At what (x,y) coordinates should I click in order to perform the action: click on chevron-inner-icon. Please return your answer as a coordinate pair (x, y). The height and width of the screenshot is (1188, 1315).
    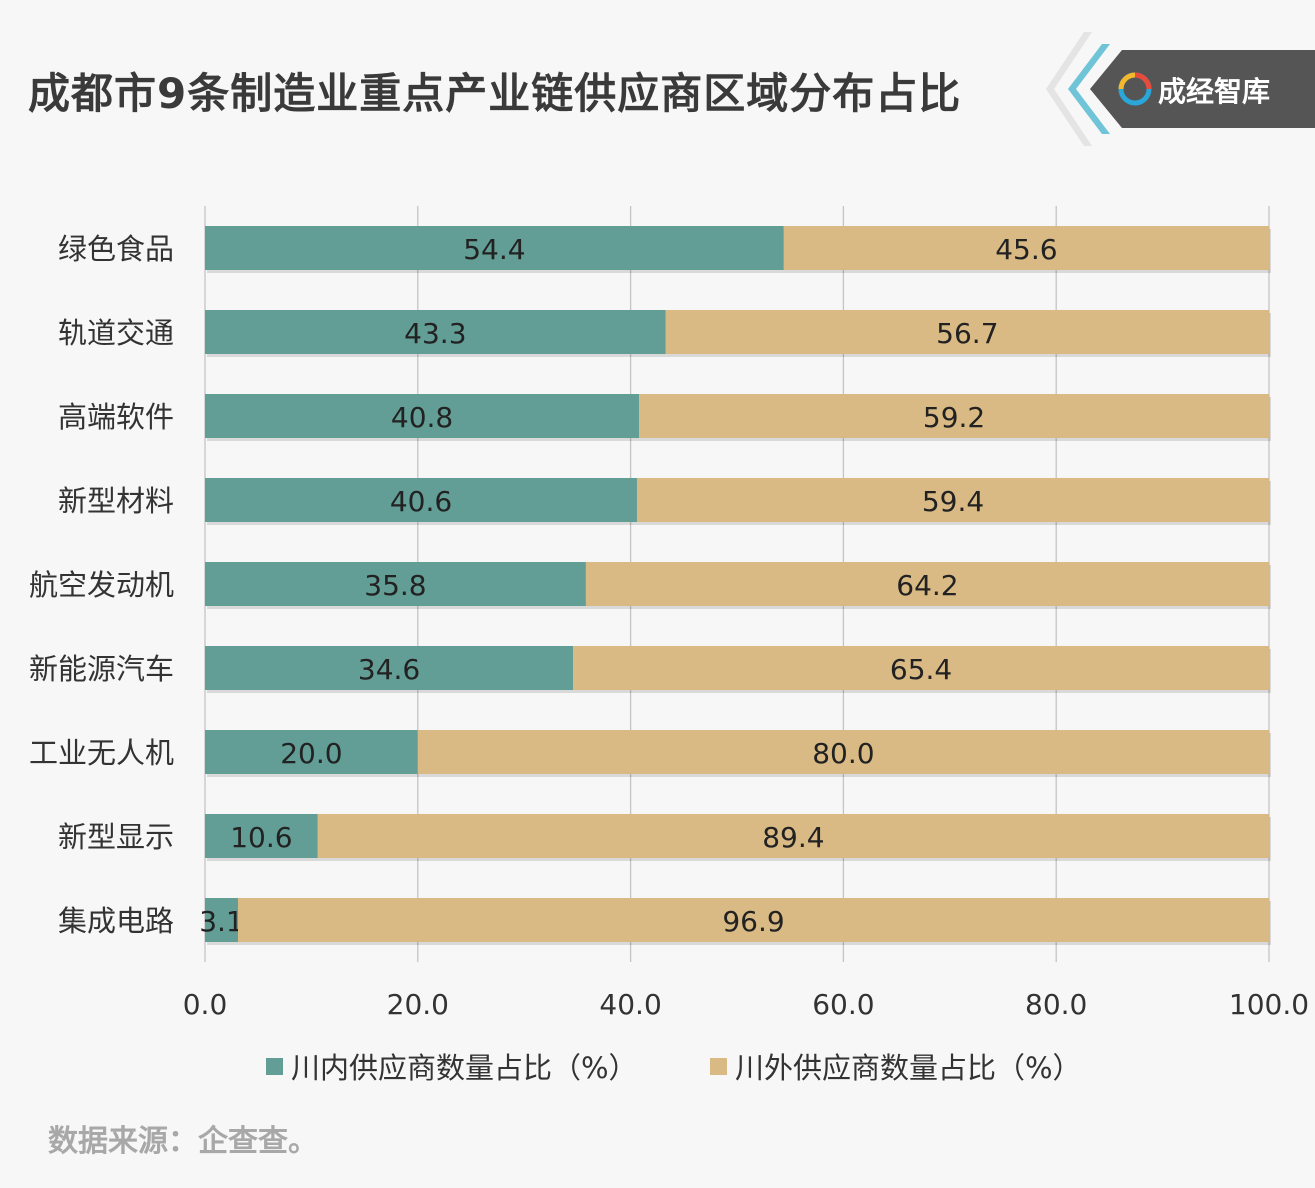
    Looking at the image, I should click on (1089, 89).